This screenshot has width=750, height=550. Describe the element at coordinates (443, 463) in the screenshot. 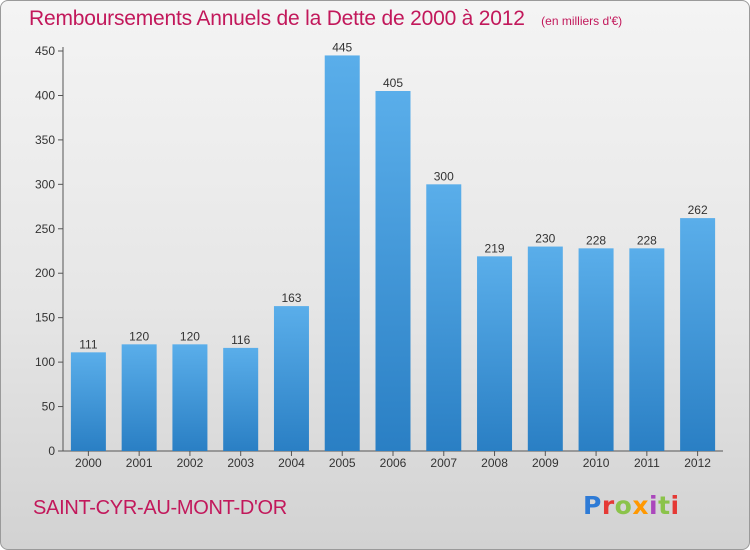

I see `x-tick-label: 2007` at that location.